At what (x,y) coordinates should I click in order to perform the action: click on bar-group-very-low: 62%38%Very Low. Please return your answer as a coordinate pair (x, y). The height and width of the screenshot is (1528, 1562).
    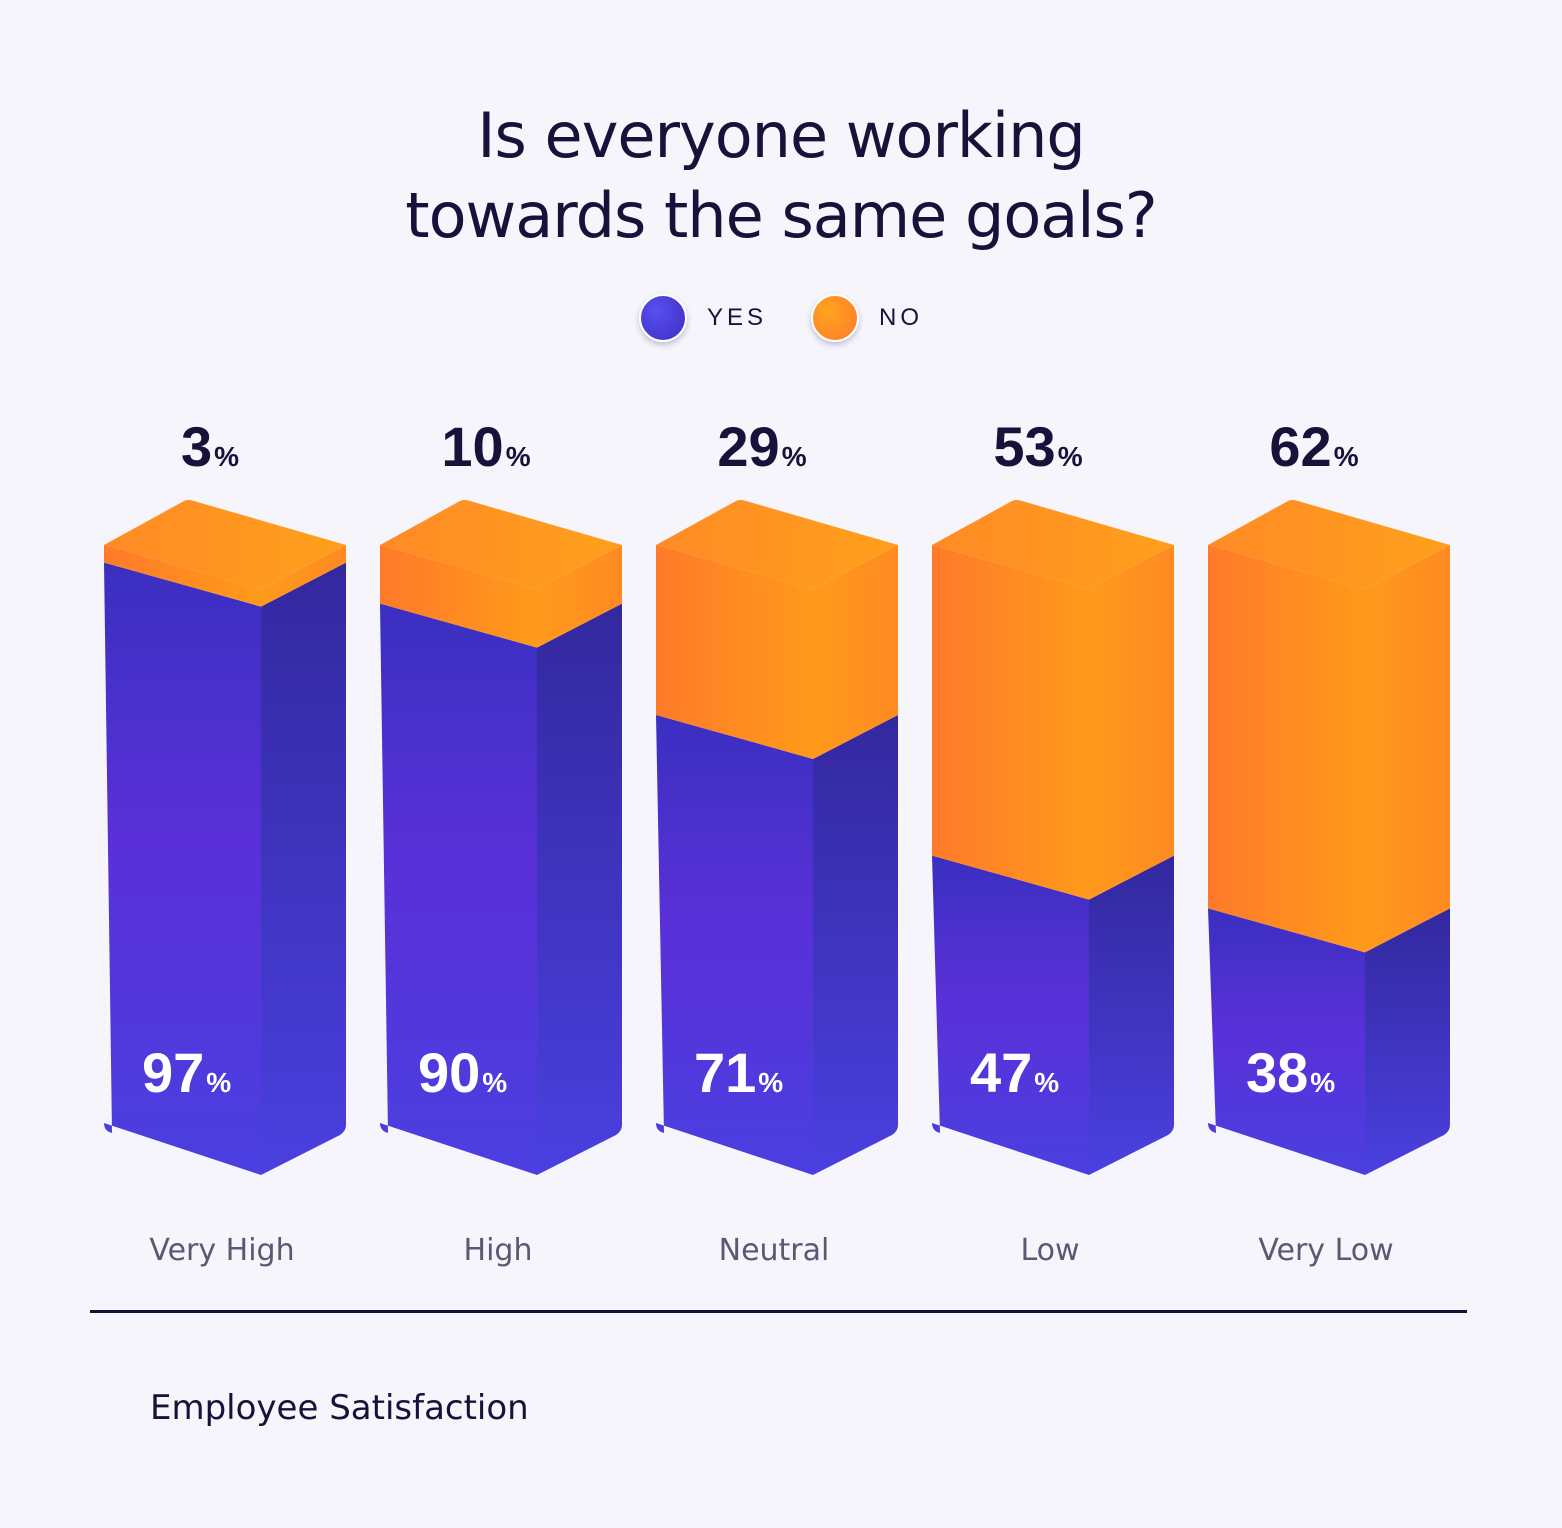
    Looking at the image, I should click on (1329, 841).